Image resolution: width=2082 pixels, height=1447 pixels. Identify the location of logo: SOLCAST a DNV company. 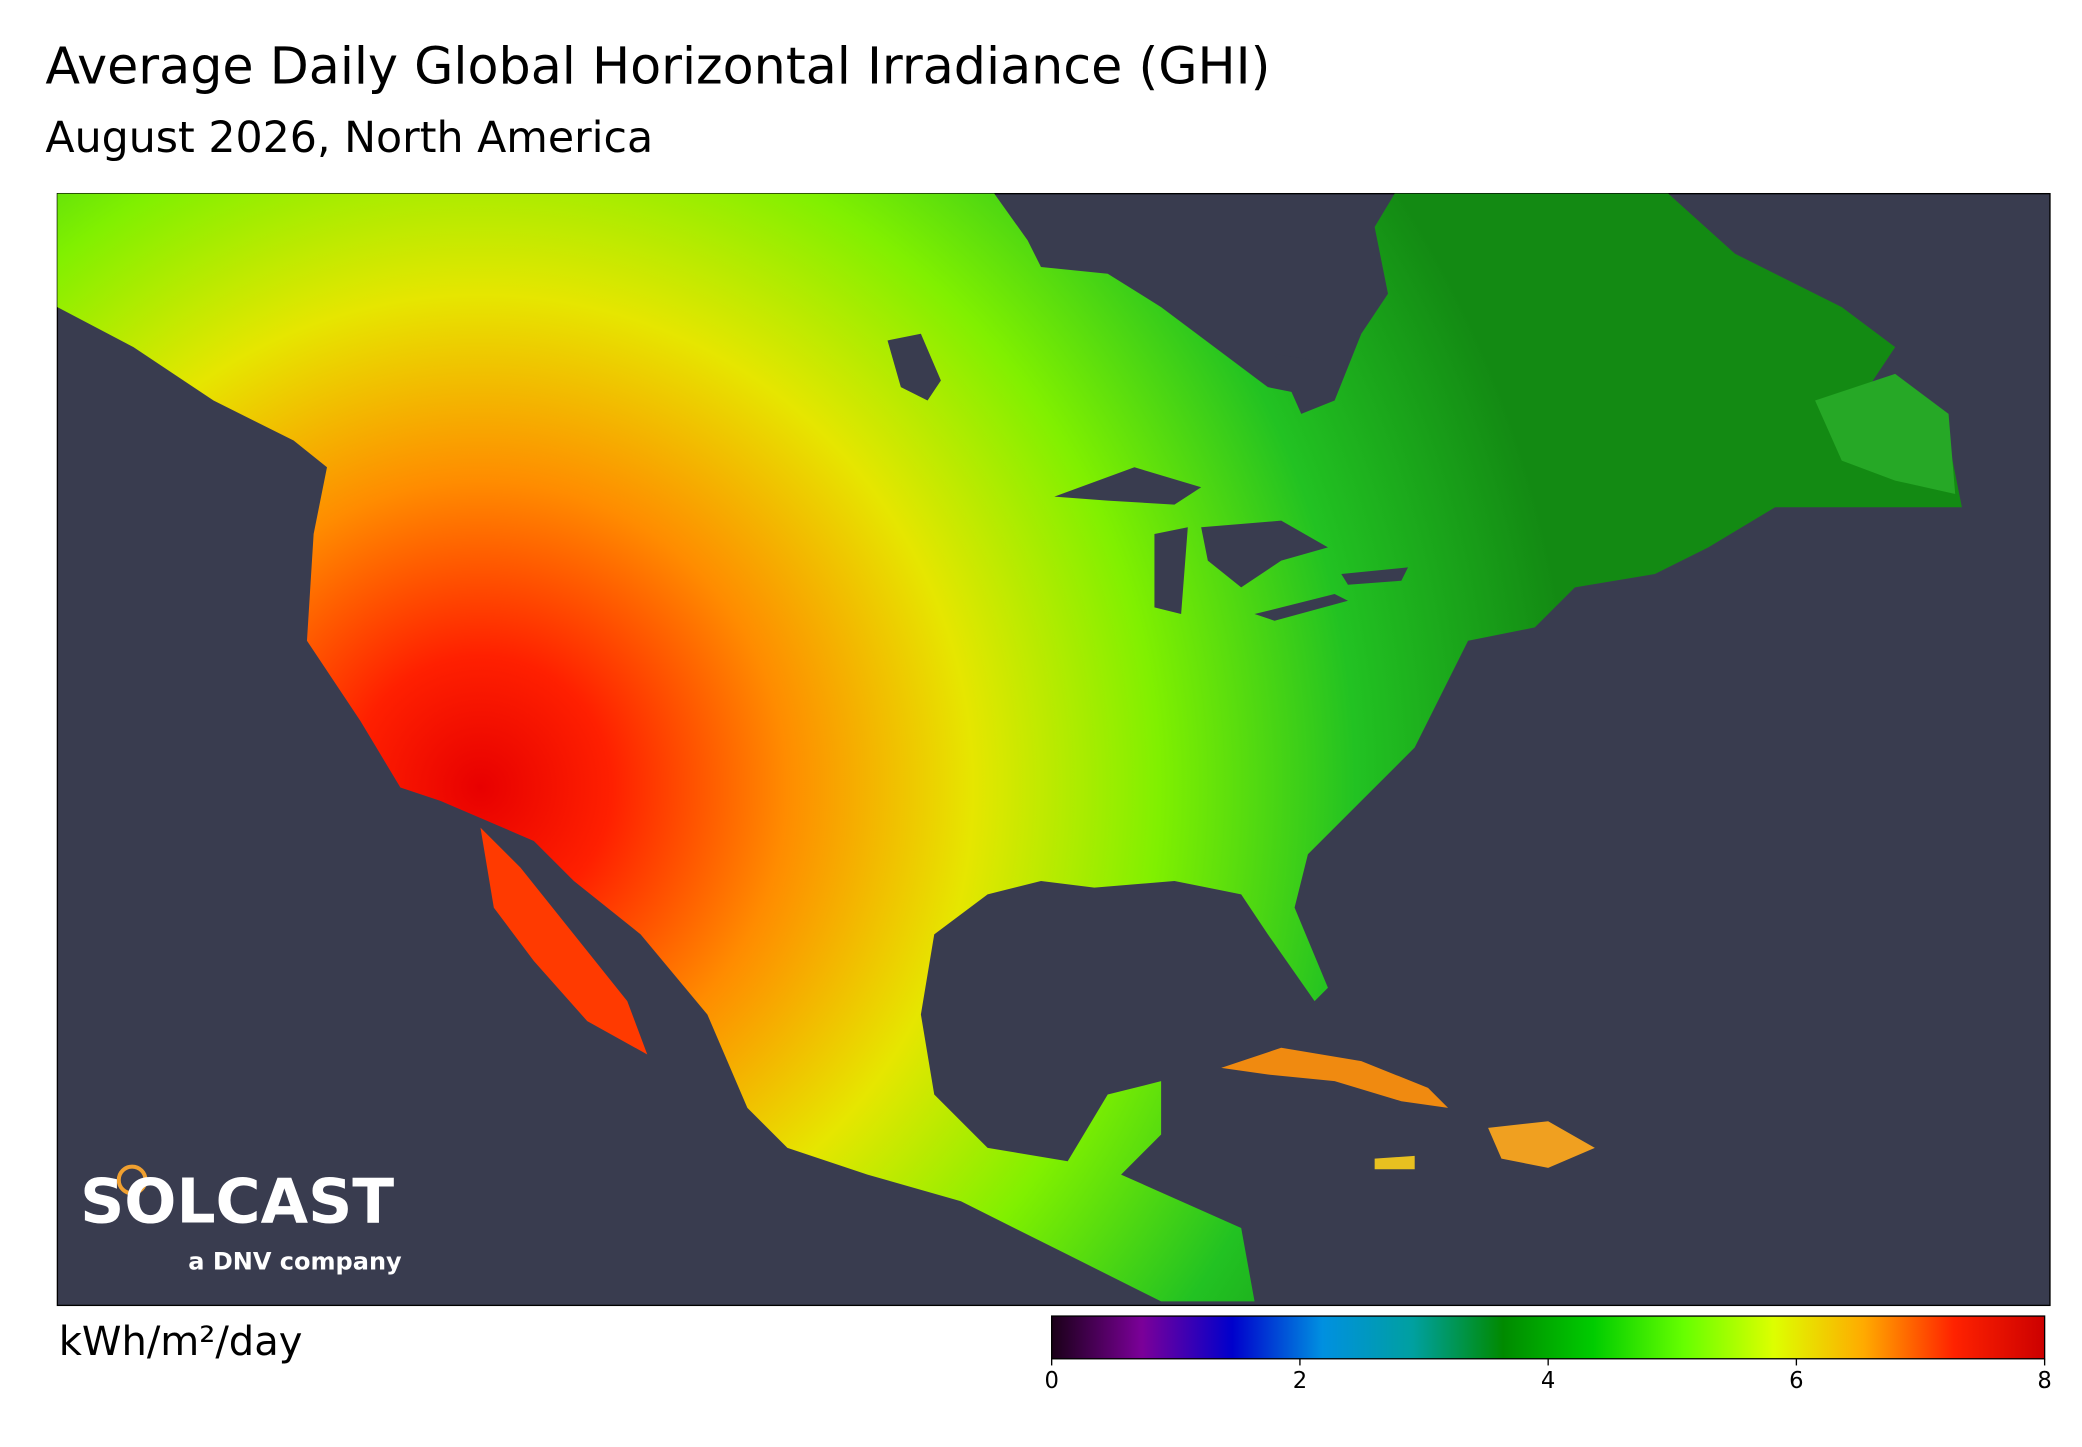
(241, 1220).